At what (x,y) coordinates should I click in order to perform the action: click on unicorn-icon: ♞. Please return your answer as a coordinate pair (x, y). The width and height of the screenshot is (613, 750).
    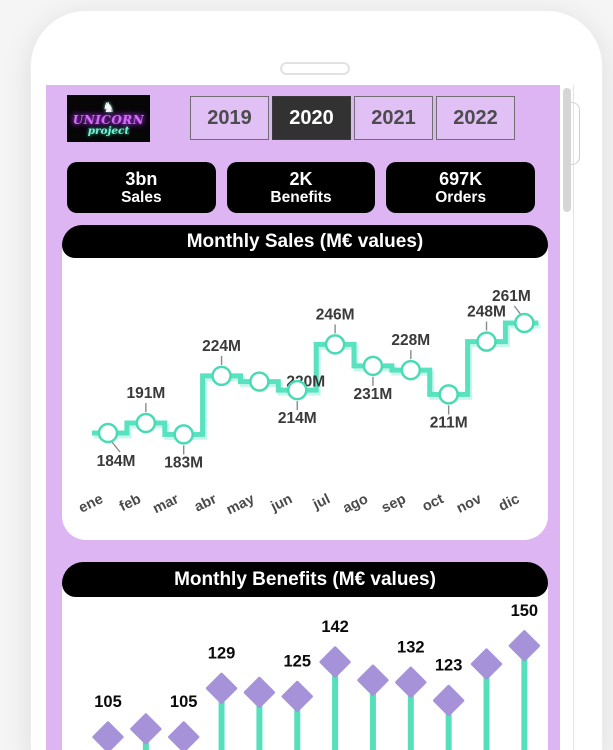
    Looking at the image, I should click on (108, 107).